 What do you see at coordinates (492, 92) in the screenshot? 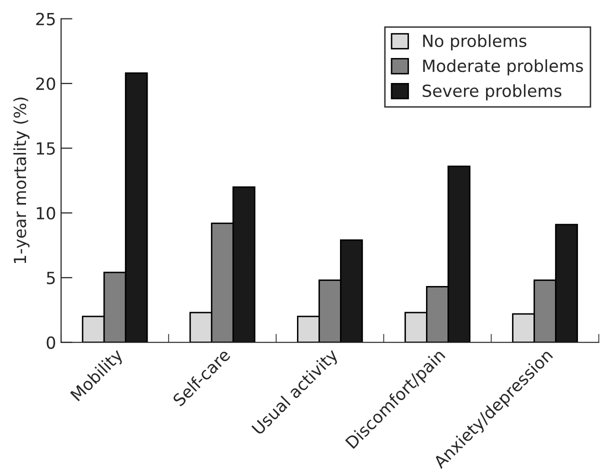
I see `legend-label: Severe problems` at bounding box center [492, 92].